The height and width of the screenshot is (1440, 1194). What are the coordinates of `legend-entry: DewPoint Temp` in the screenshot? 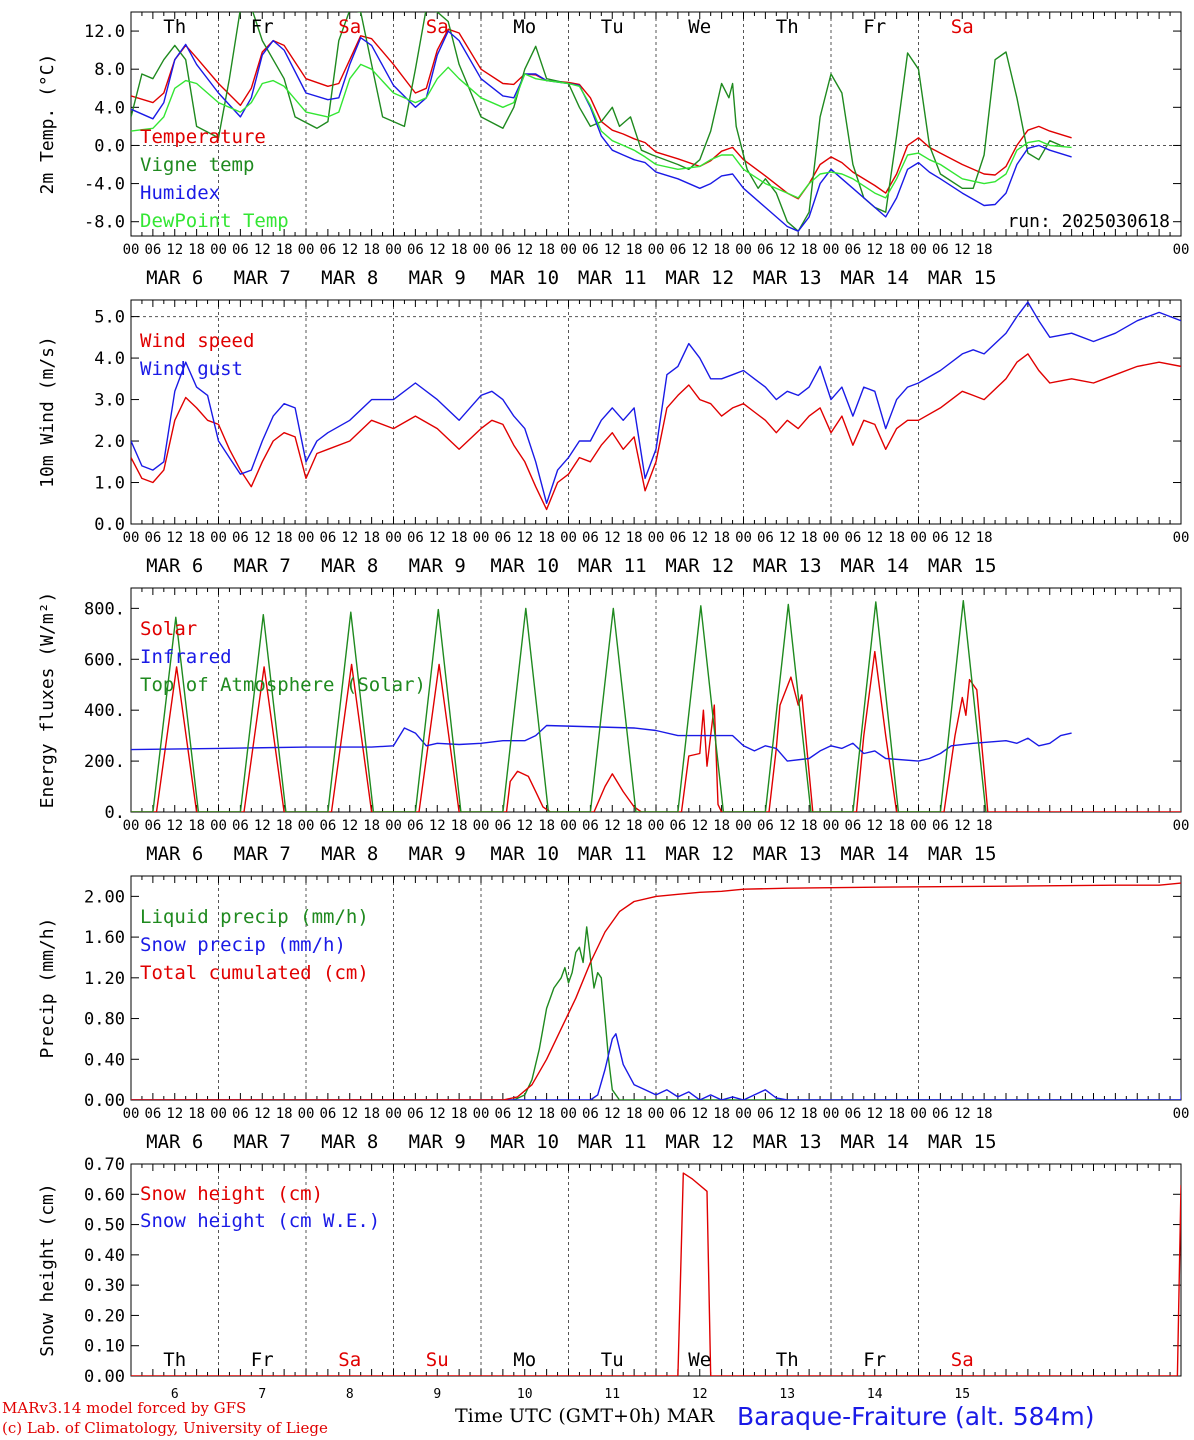 It's located at (214, 221).